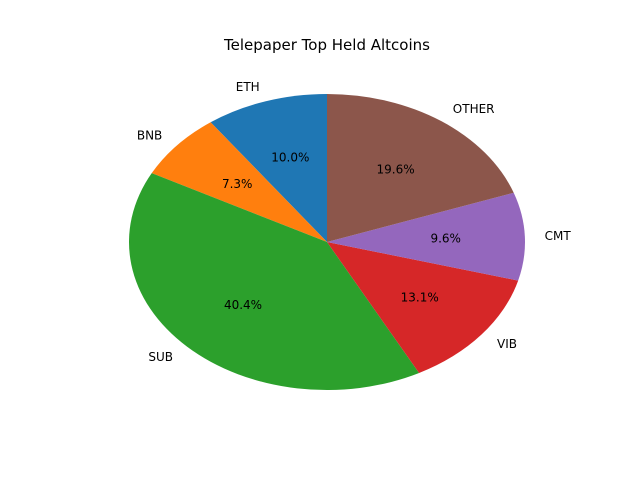  Describe the element at coordinates (243, 305) in the screenshot. I see `slice-percent-sub: 40.4%` at that location.